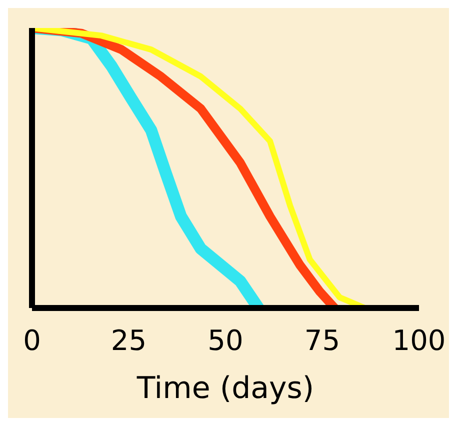 The image size is (457, 426). Describe the element at coordinates (322, 340) in the screenshot. I see `x-tick-label: 75` at that location.